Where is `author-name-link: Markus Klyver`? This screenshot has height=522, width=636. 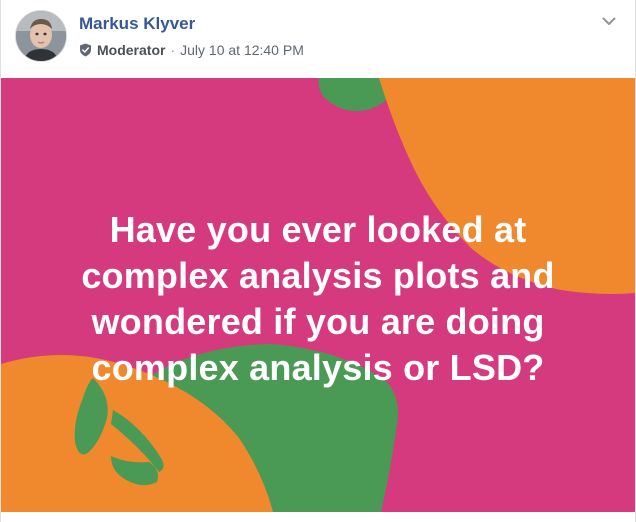 author-name-link: Markus Klyver is located at coordinates (137, 23).